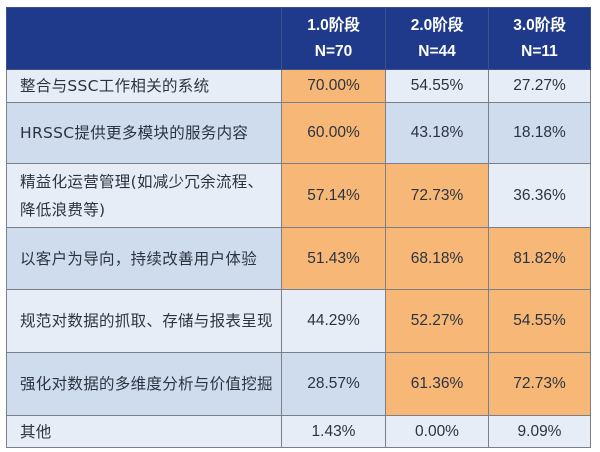  What do you see at coordinates (333, 384) in the screenshot?
I see `value-cell: 28.57%` at bounding box center [333, 384].